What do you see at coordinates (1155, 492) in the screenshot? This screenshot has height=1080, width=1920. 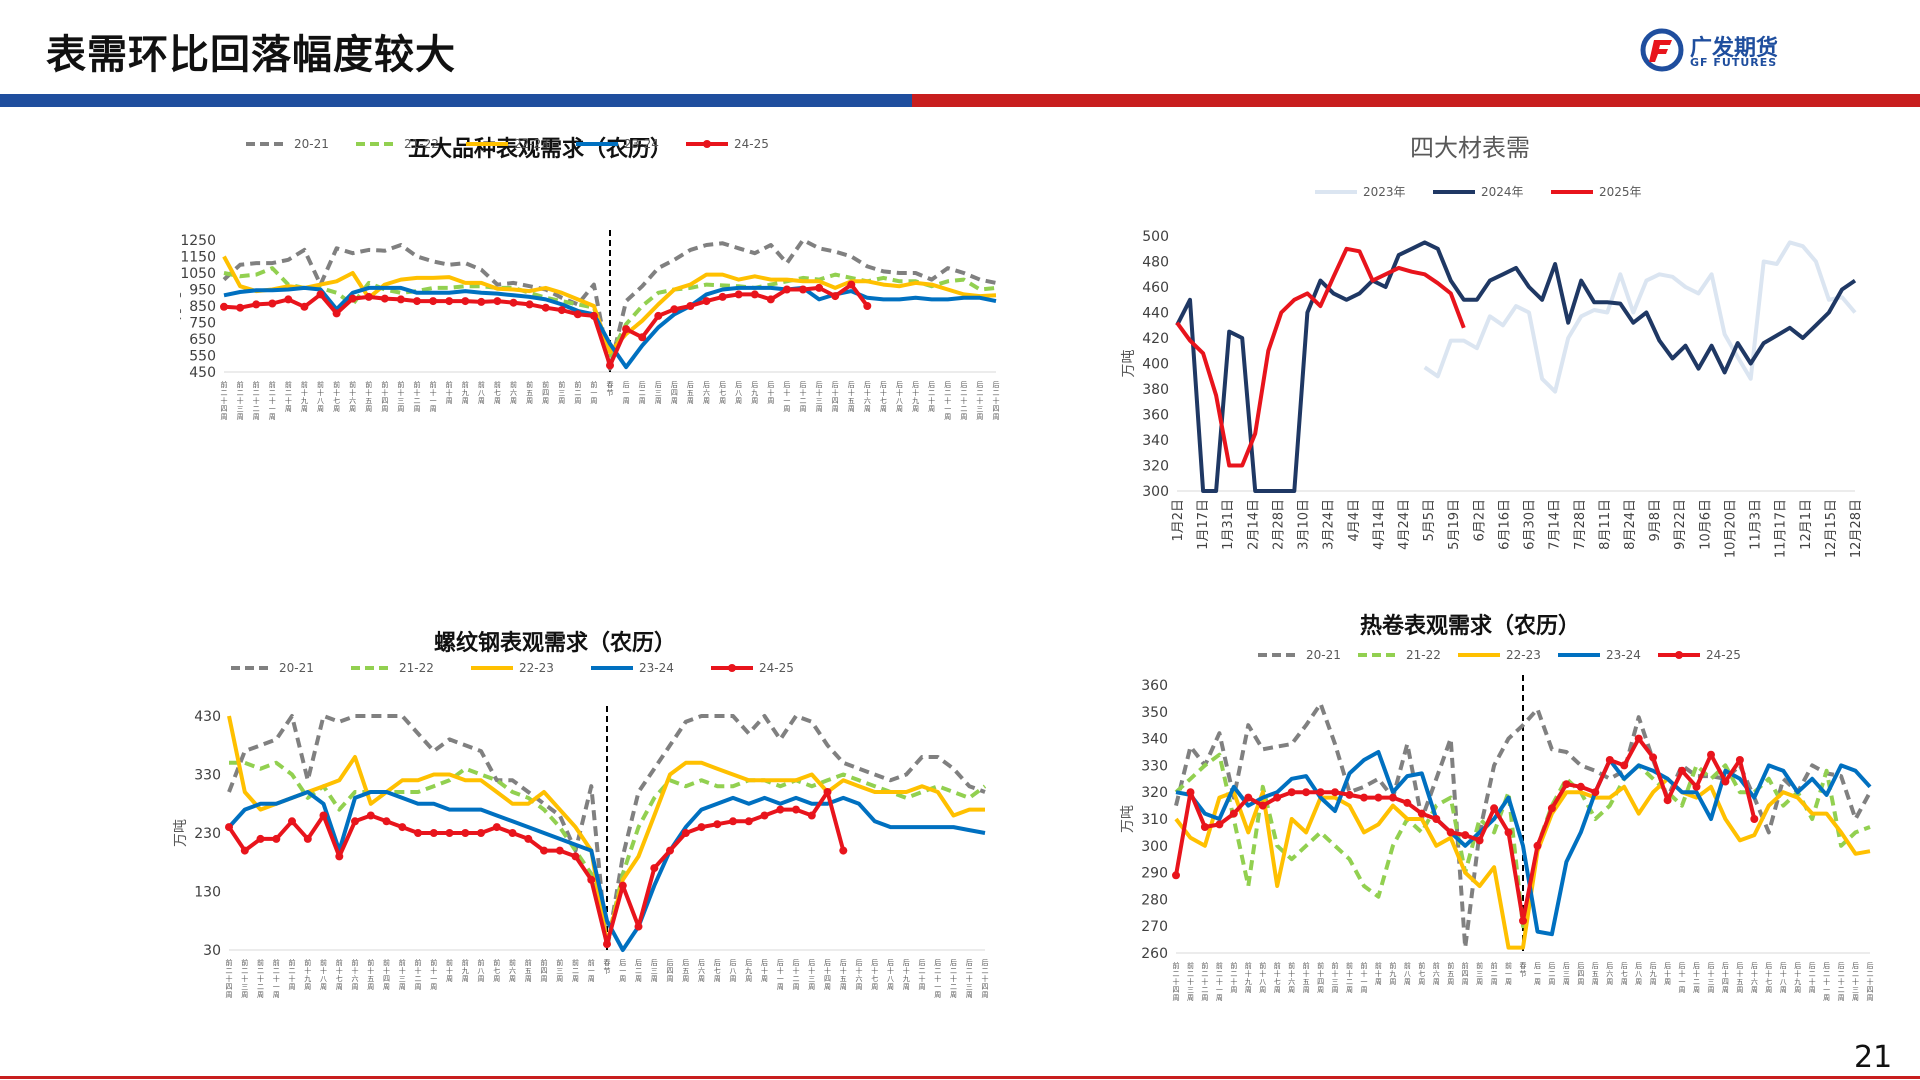 I see `y-tick-label: 300` at bounding box center [1155, 492].